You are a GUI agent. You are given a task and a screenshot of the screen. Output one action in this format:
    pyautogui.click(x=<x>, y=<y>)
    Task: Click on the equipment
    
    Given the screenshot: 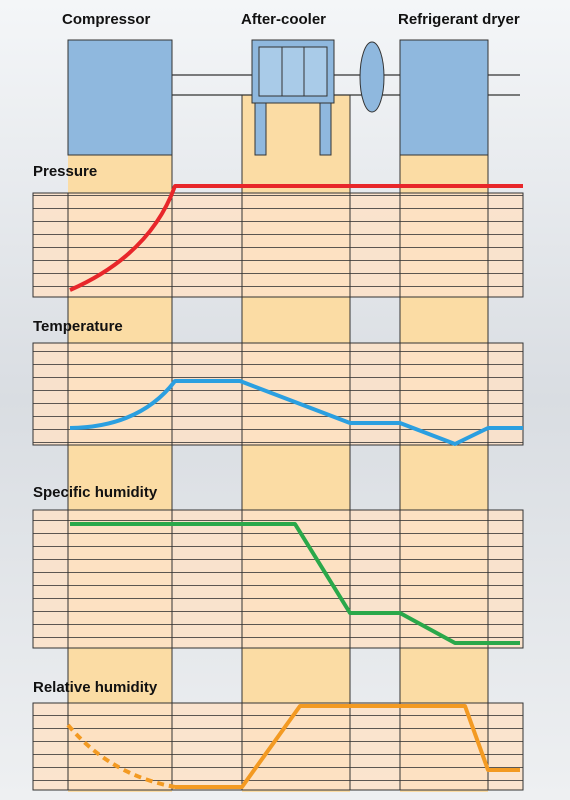 What is the action you would take?
    pyautogui.click(x=293, y=97)
    